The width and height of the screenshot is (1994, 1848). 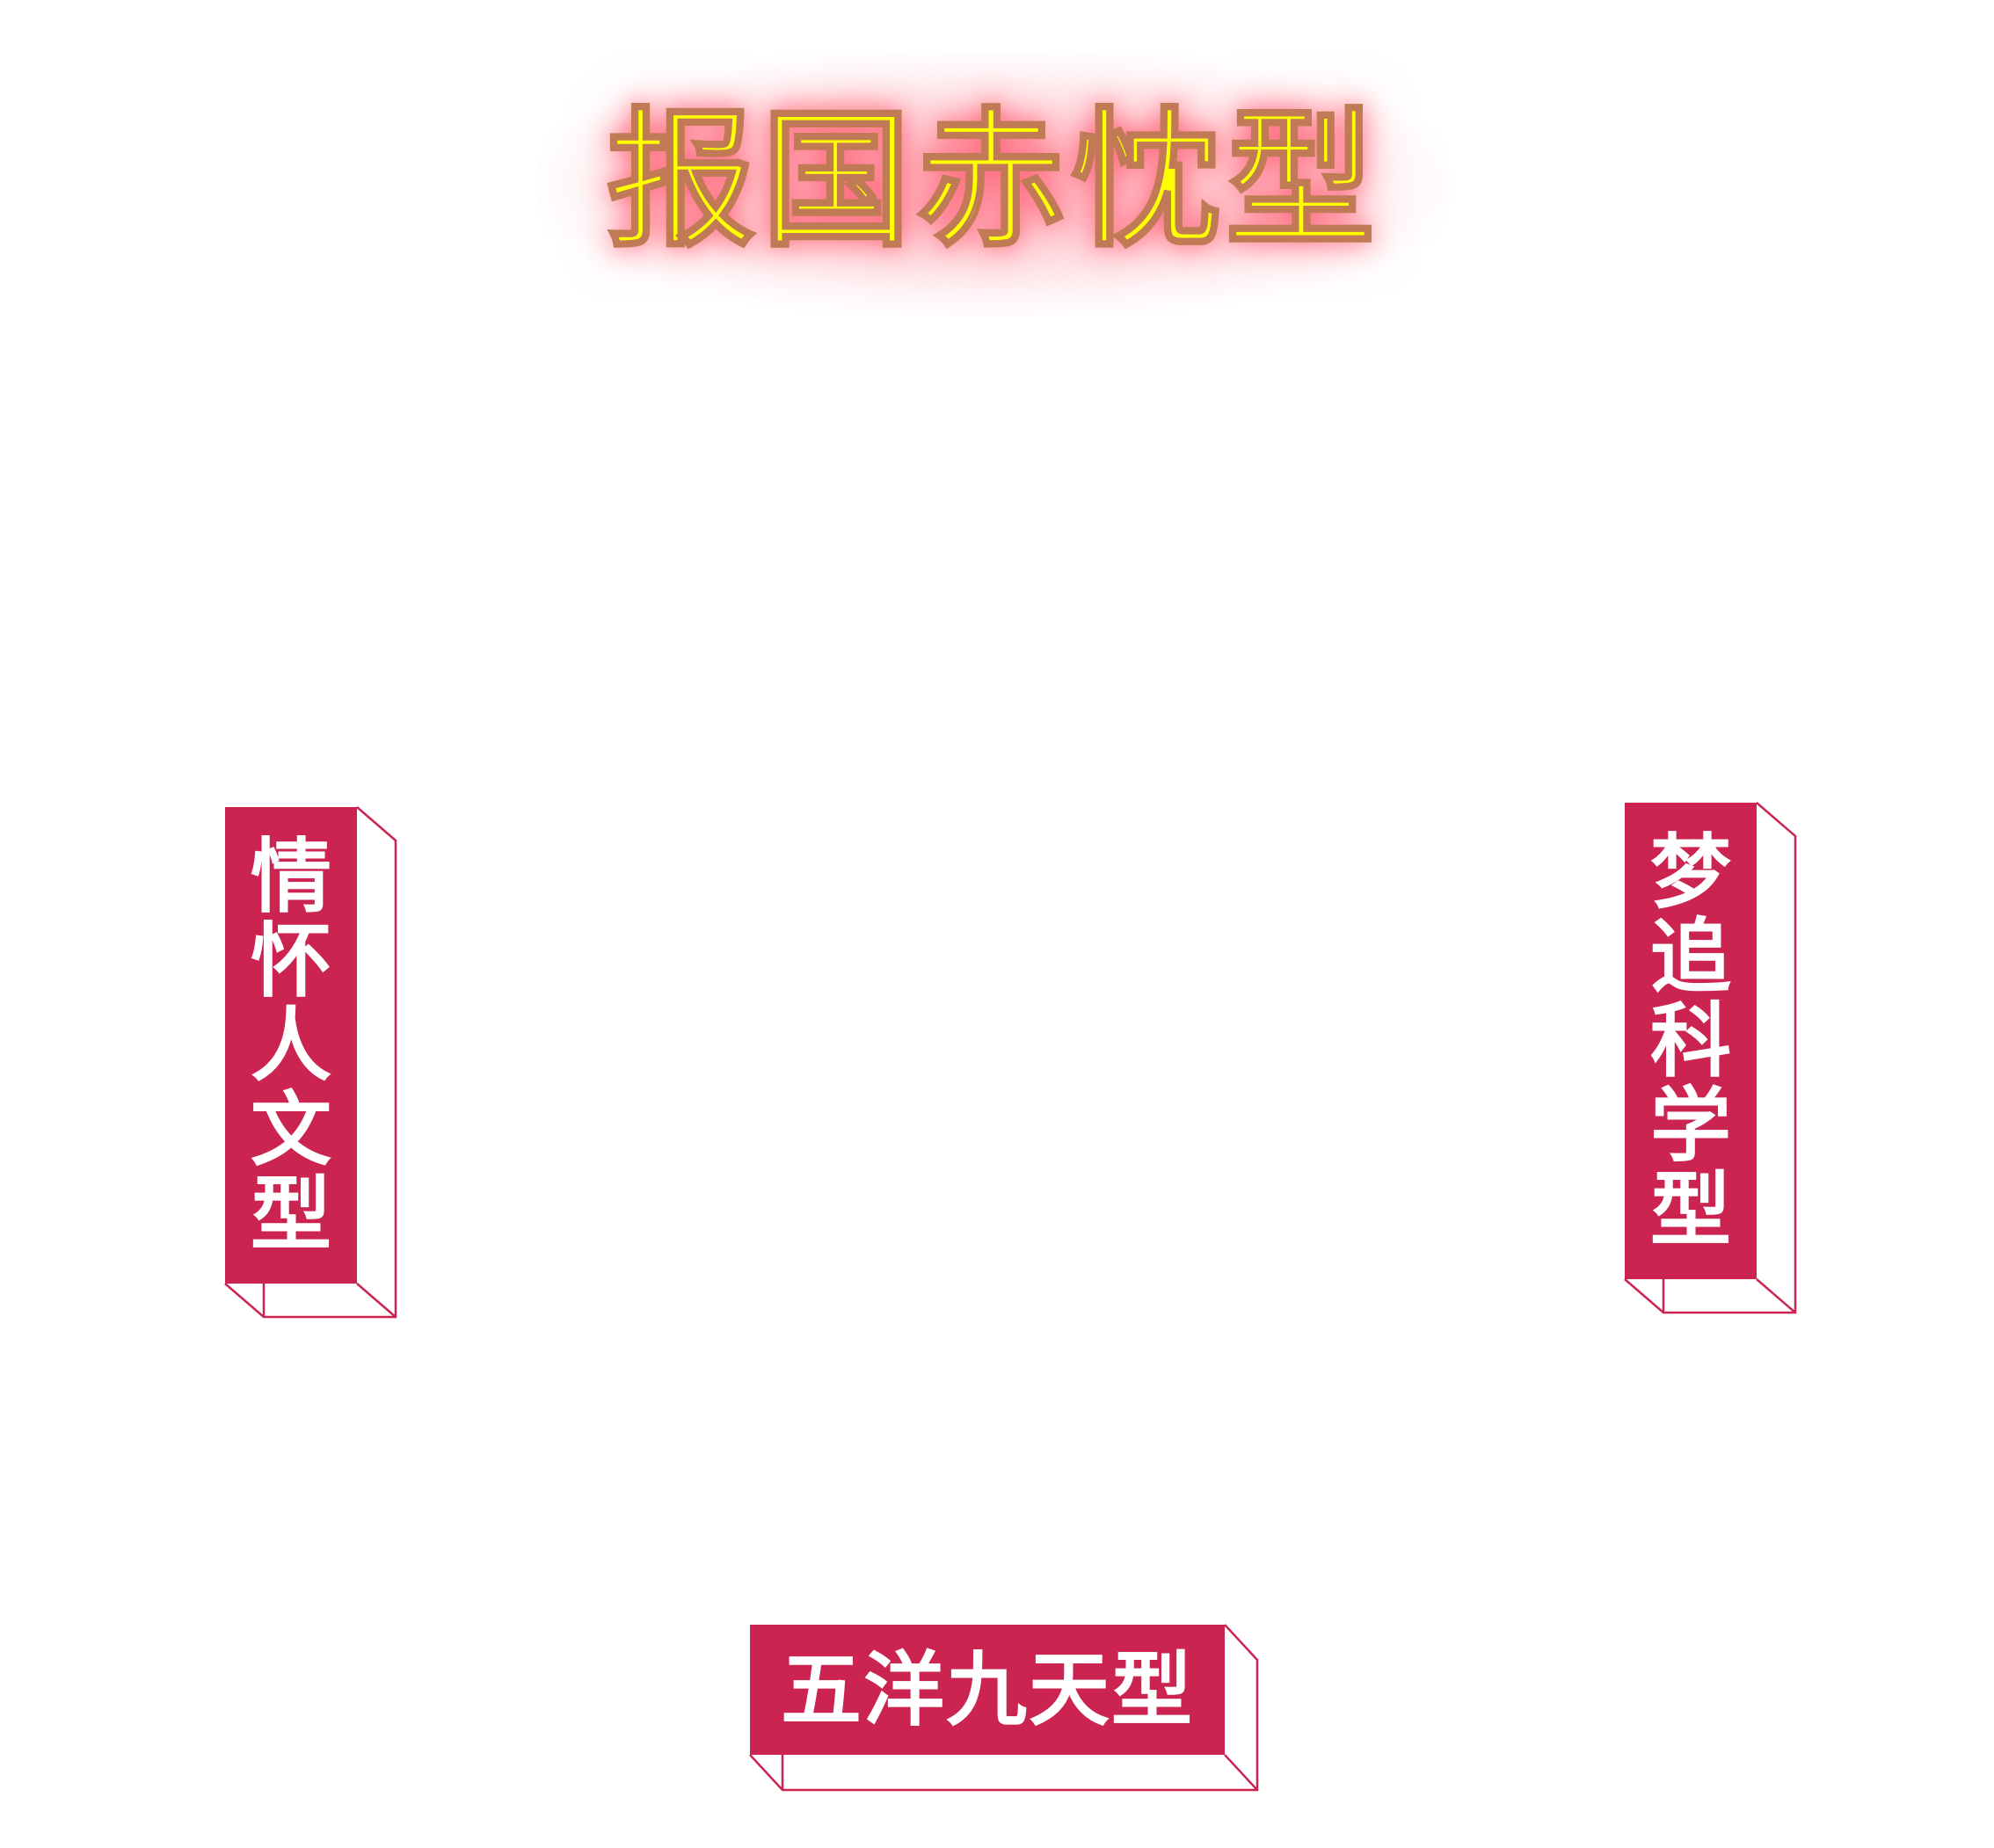 I want to click on label-text-right: 梦追科学型, so click(x=1690, y=1041).